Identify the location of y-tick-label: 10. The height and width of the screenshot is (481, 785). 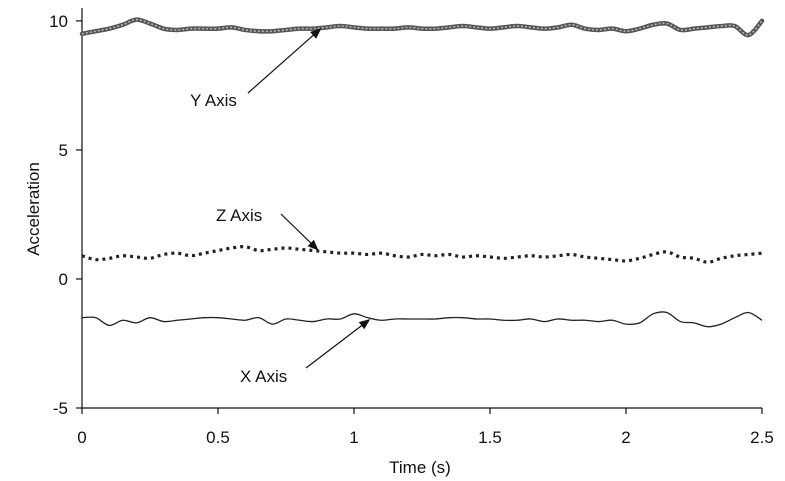
(58, 21).